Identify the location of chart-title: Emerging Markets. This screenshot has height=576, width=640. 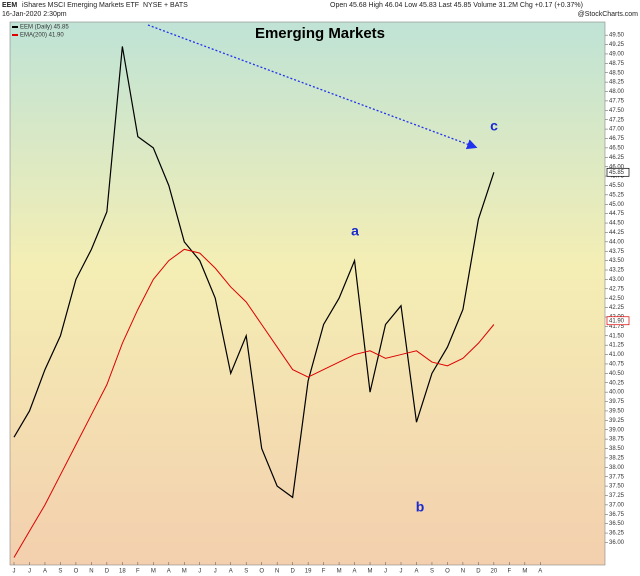
(320, 33).